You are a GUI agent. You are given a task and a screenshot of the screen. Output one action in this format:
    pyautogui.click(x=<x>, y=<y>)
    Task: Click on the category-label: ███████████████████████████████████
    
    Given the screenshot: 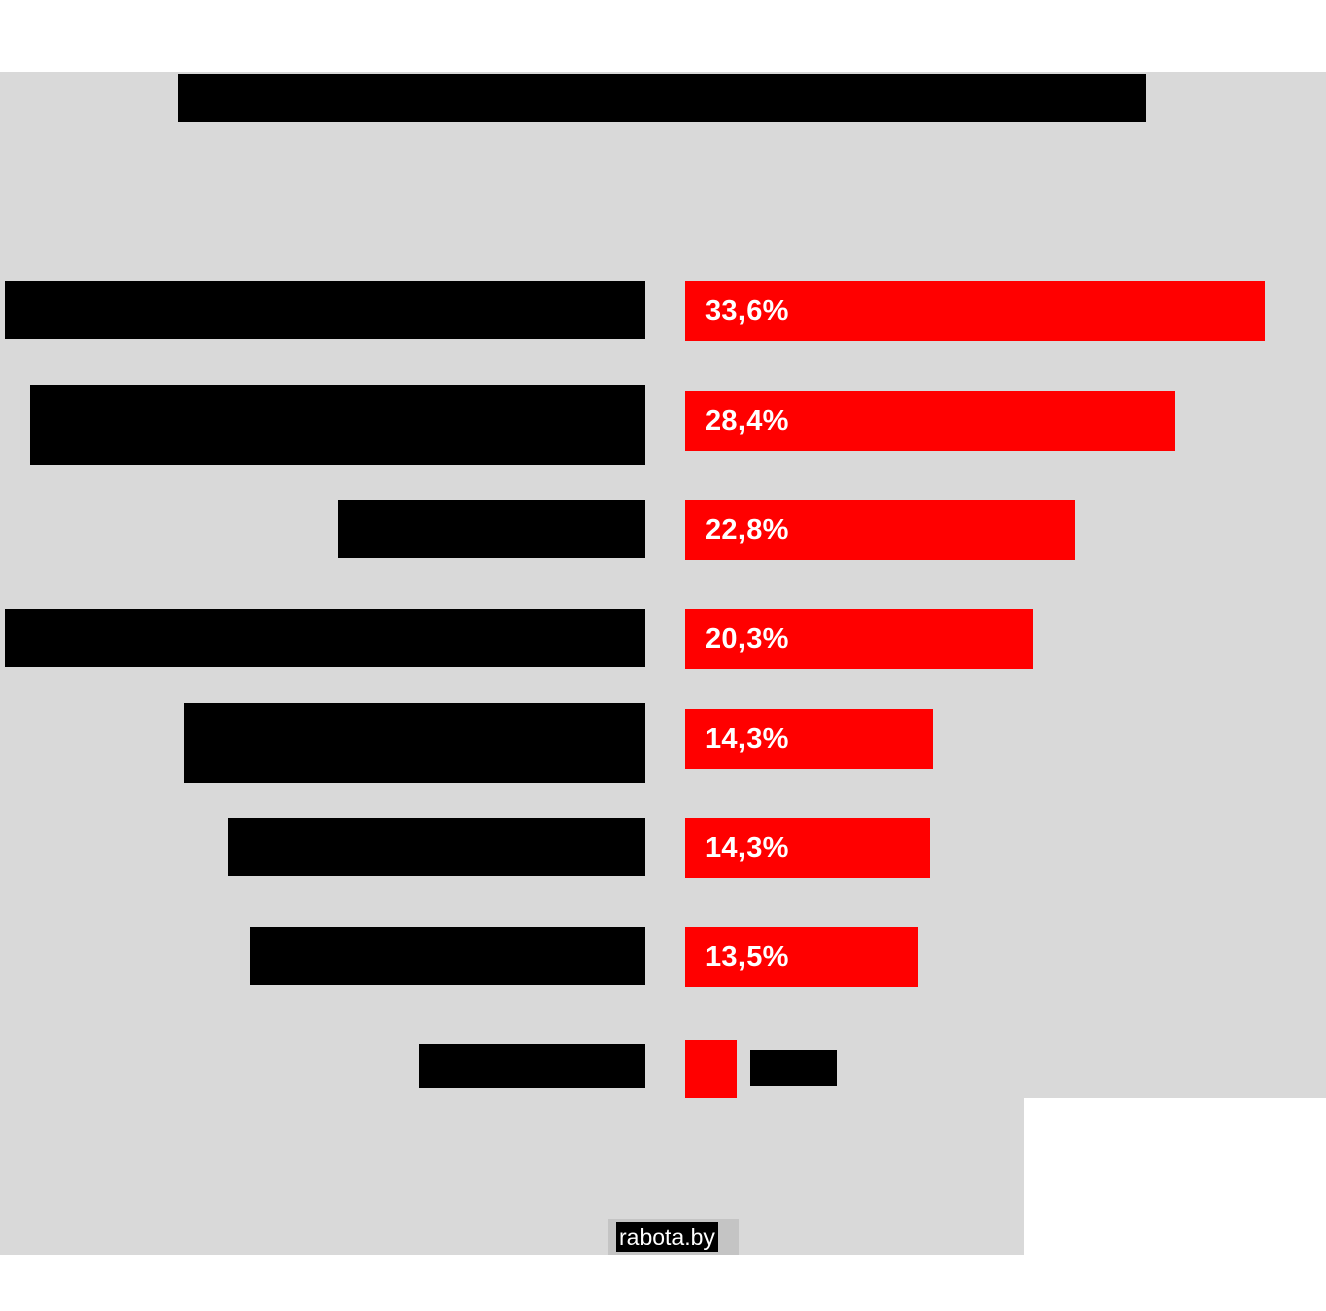 What is the action you would take?
    pyautogui.click(x=325, y=310)
    